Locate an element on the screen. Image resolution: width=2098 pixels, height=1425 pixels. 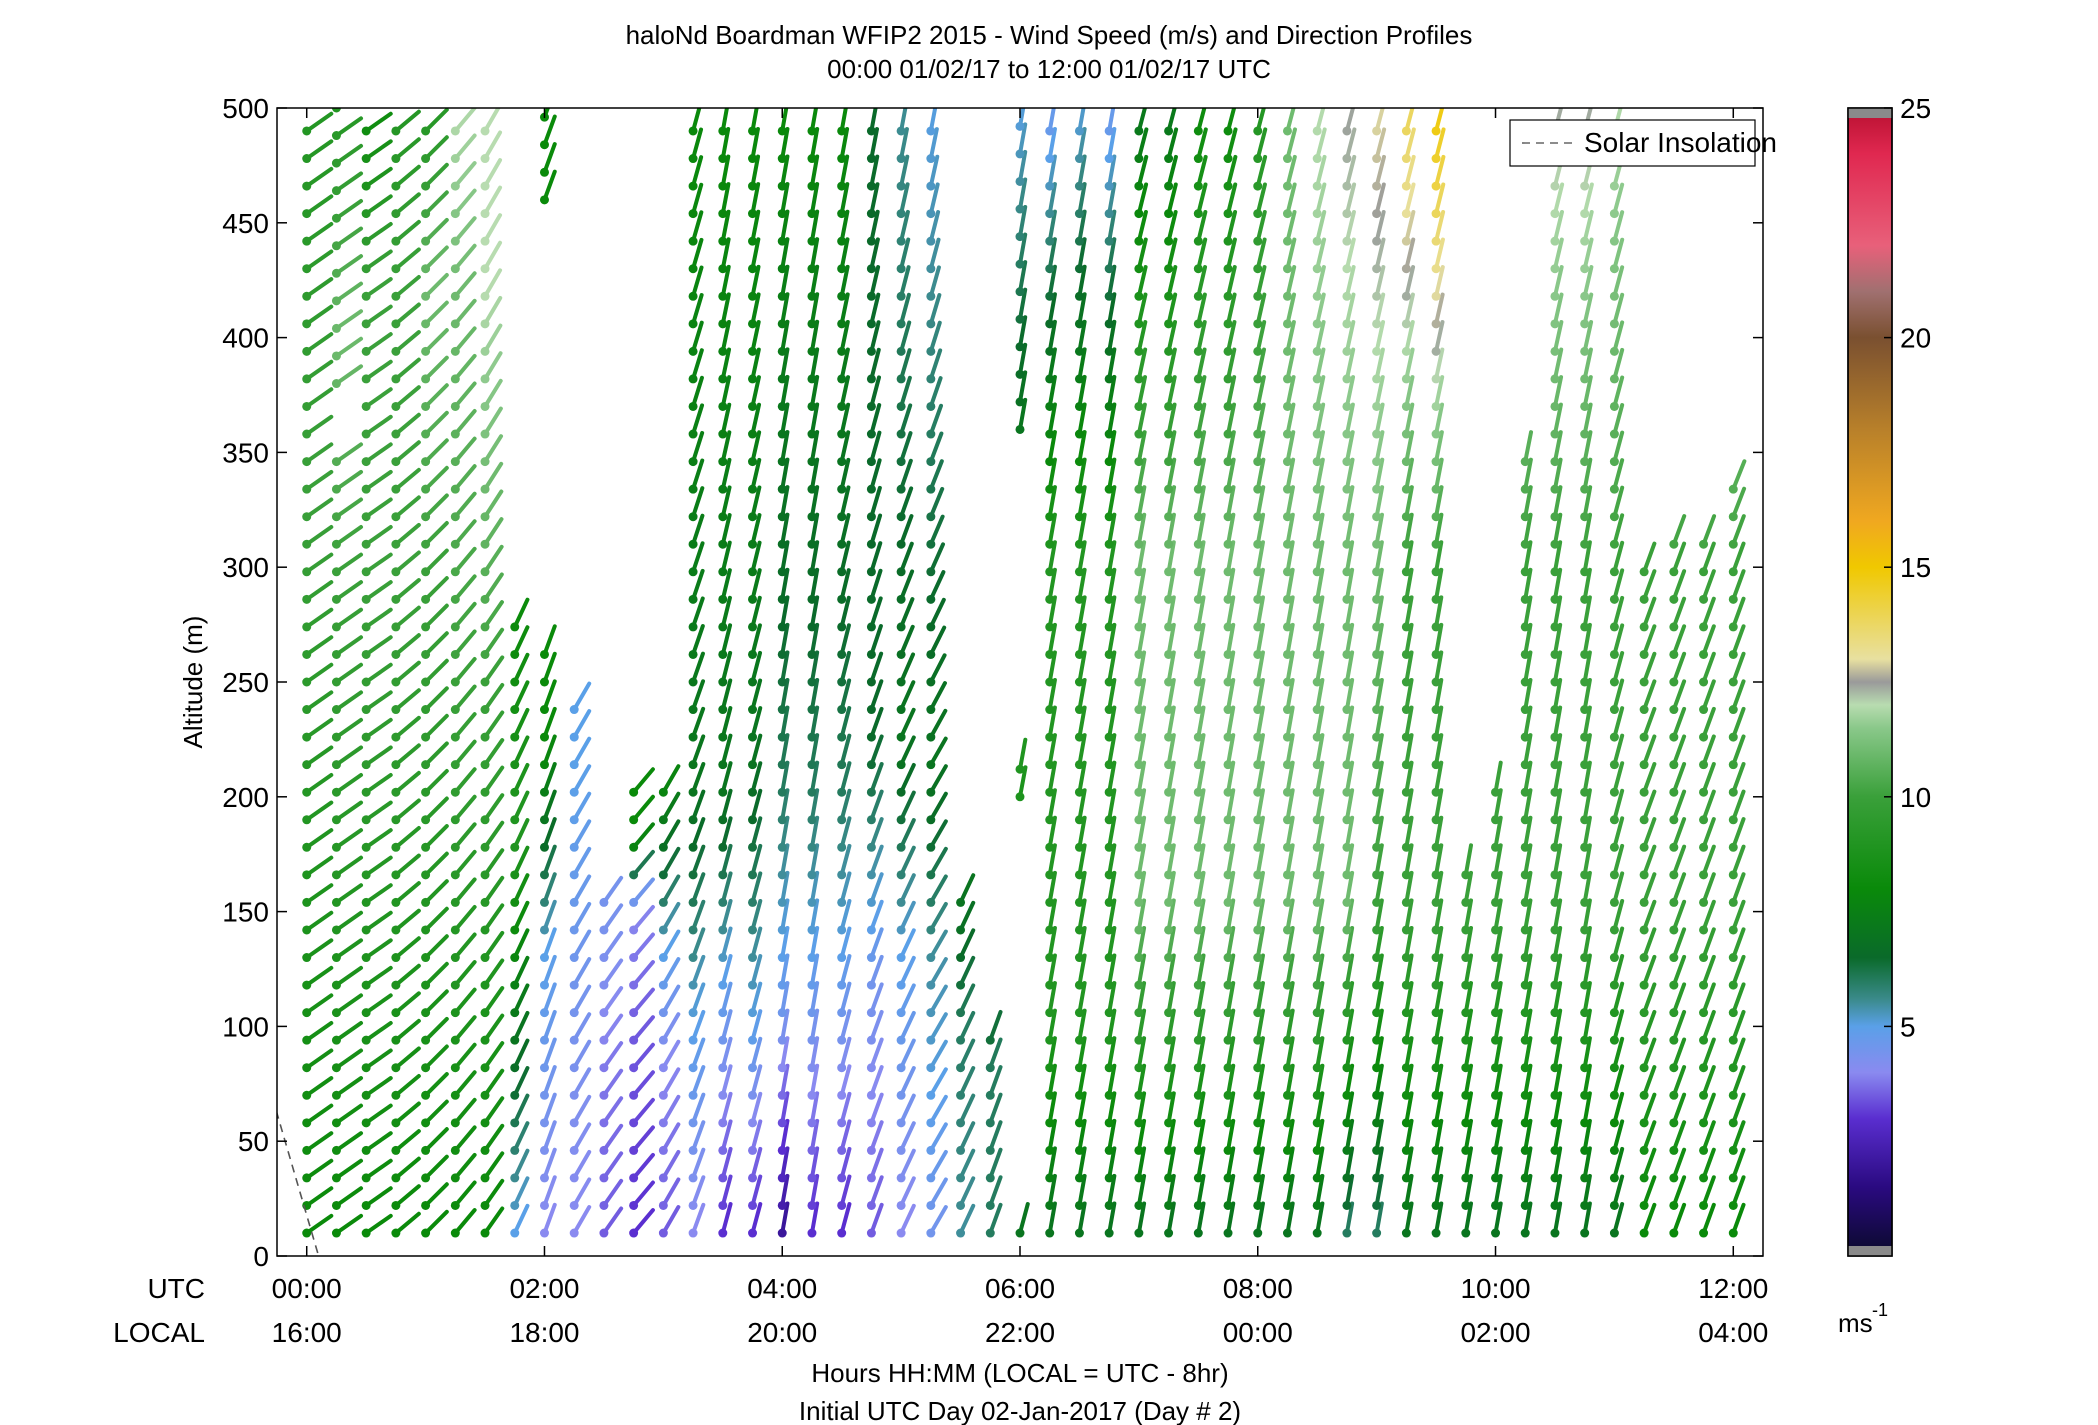
colorbar-border is located at coordinates (1870, 682).